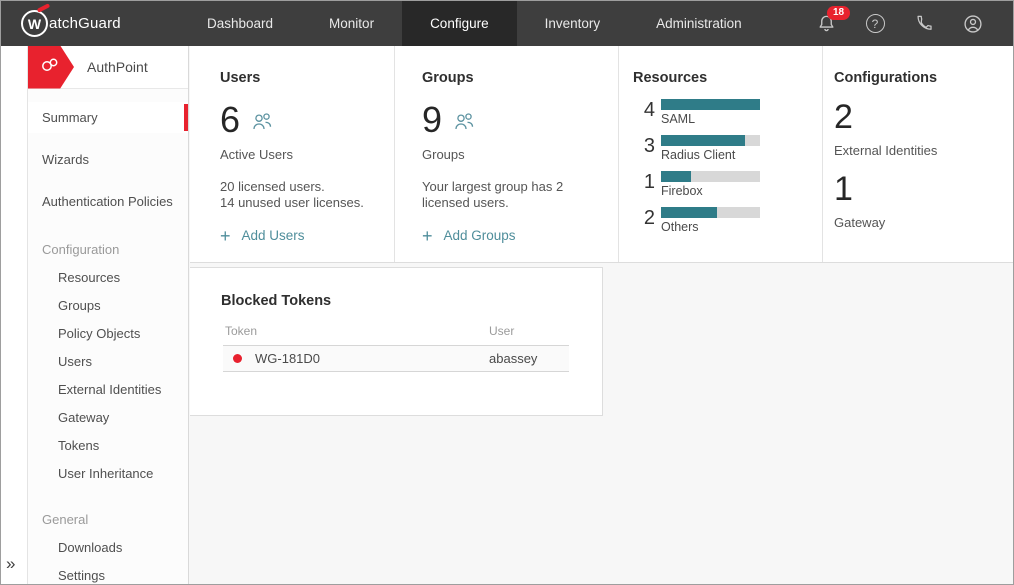  I want to click on sidebar-item-gateway: Gateway, so click(84, 417).